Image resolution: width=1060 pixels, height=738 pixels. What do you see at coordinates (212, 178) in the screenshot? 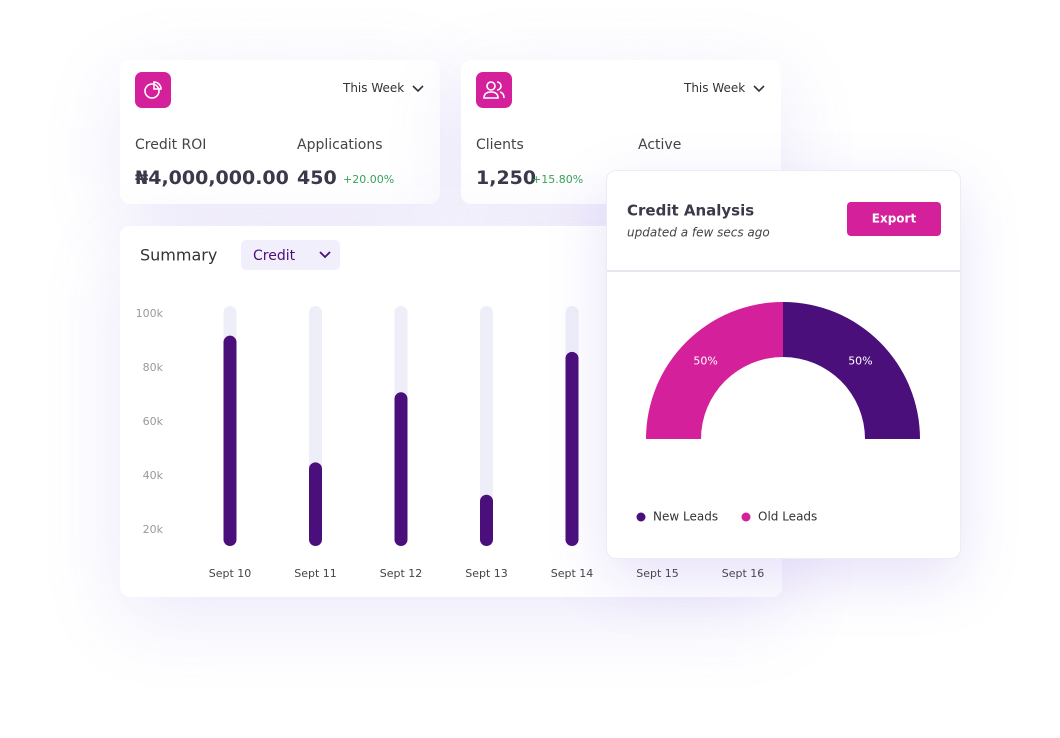
I see `metric-value: ₦4,000,000.00` at bounding box center [212, 178].